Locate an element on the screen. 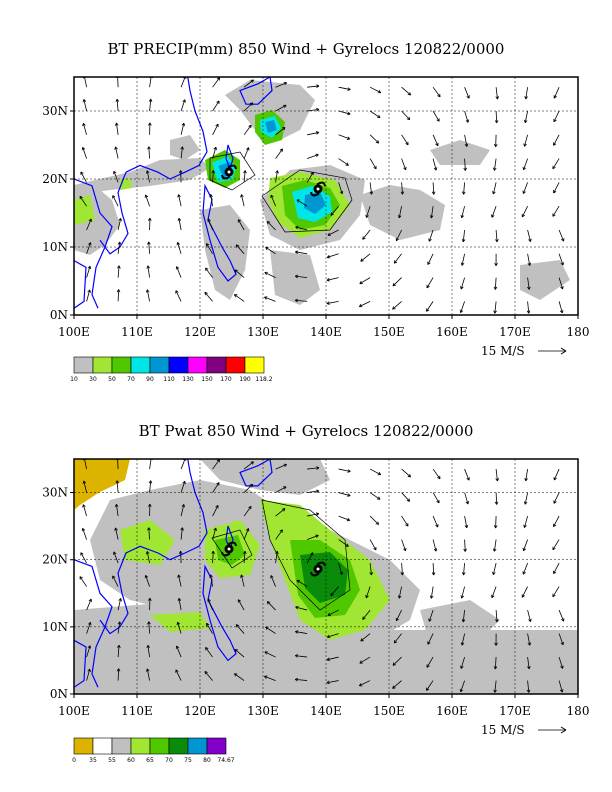 This screenshot has width=612, height=792. lon-tick-label: 140E is located at coordinates (326, 711).